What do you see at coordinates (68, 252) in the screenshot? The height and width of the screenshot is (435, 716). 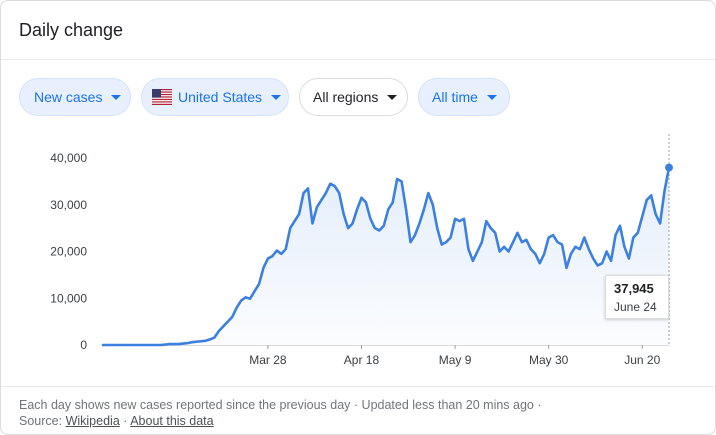 I see `y-tick-label: 20,000` at bounding box center [68, 252].